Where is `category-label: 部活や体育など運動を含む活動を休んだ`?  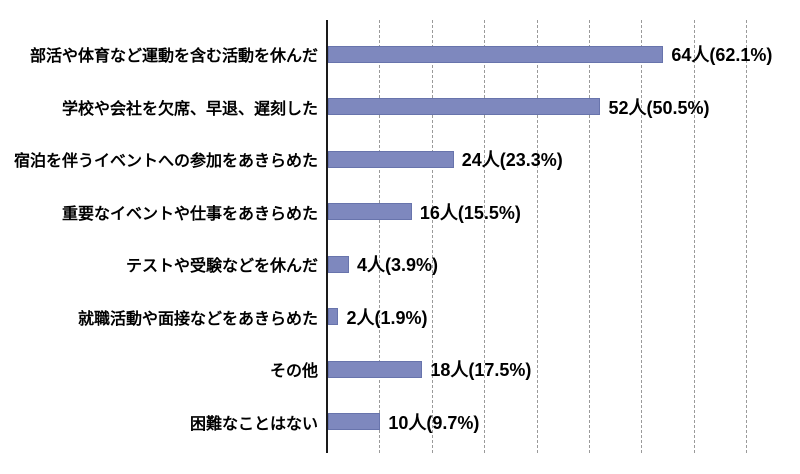
category-label: 部活や体育など運動を含む活動を休んだ is located at coordinates (173, 56).